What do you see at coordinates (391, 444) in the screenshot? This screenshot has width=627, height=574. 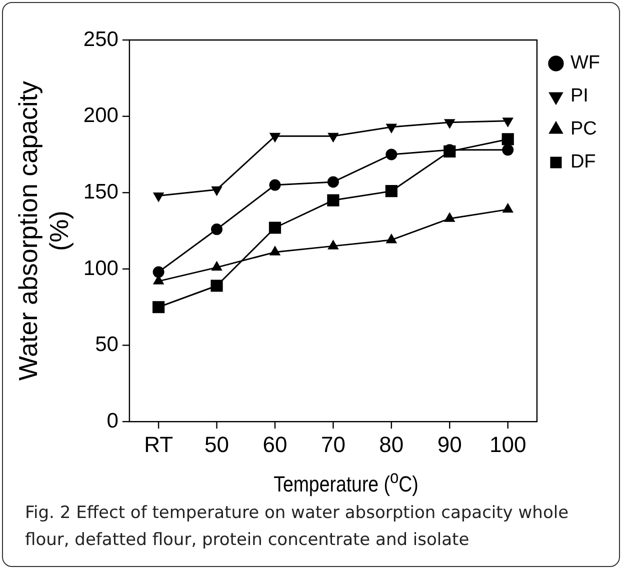 I see `x-tick-label: 80` at bounding box center [391, 444].